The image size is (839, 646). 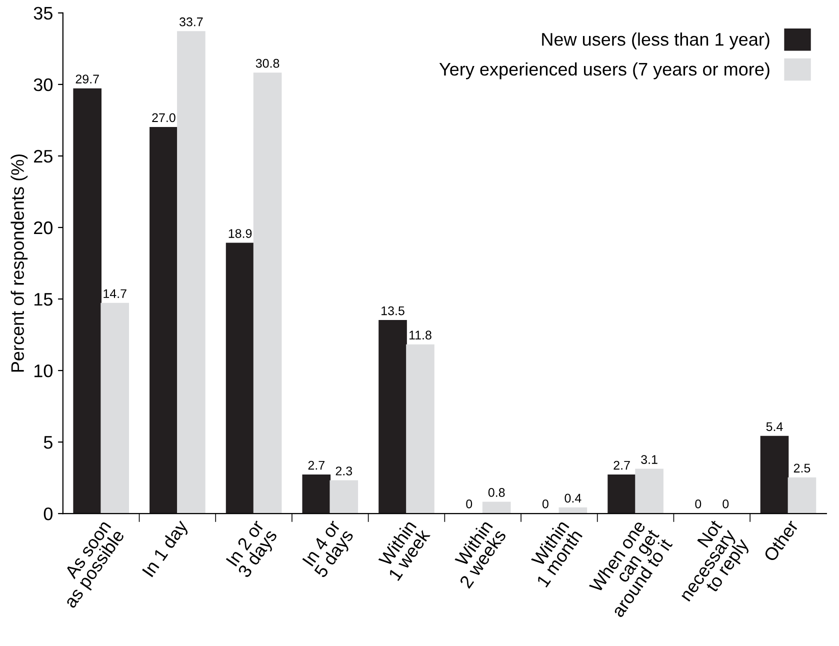 I want to click on y-axis-title: Percent of respondents (%), so click(x=19, y=263).